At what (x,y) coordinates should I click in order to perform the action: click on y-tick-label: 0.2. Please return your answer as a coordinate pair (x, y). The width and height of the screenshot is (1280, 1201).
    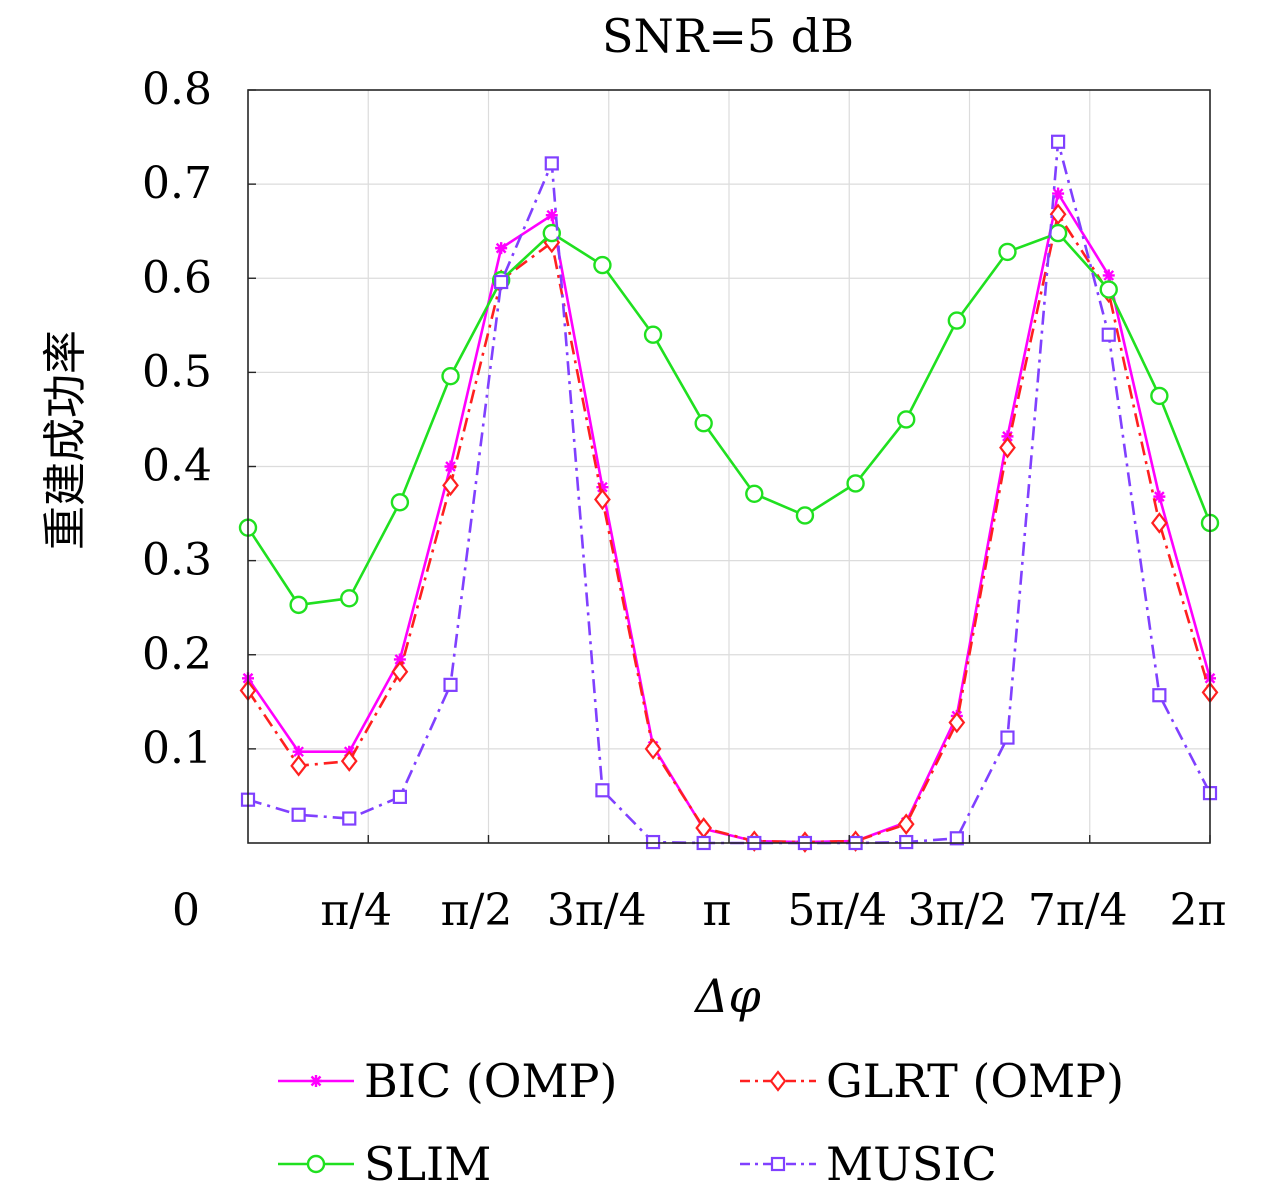
    Looking at the image, I should click on (177, 654).